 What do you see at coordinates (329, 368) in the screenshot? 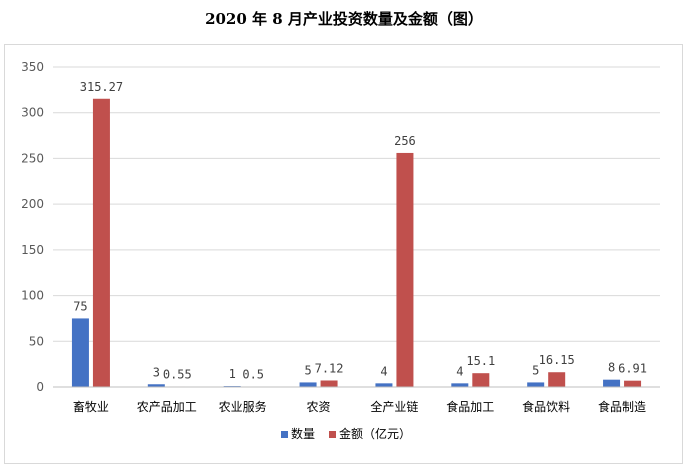
I see `data-label-amount: 7.12` at bounding box center [329, 368].